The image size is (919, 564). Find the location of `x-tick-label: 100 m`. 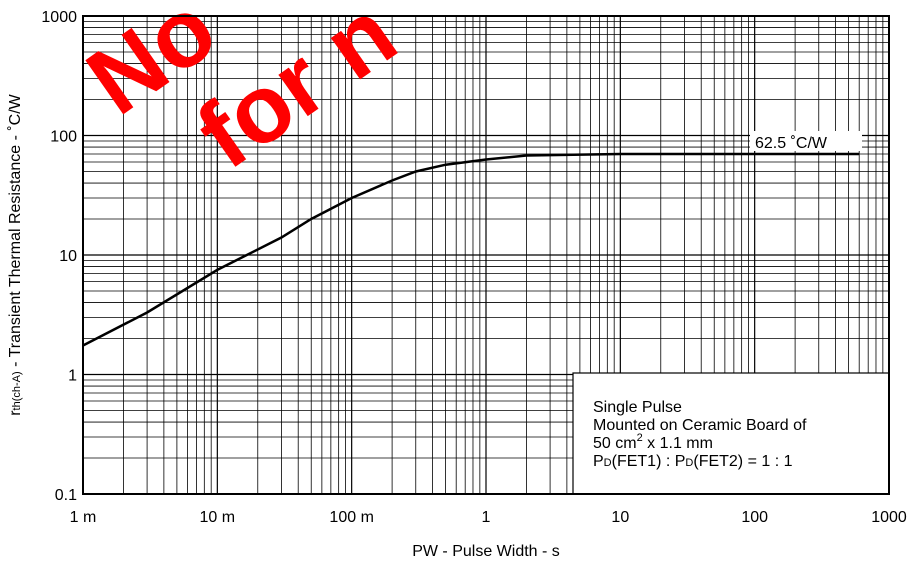

x-tick-label: 100 m is located at coordinates (351, 517).